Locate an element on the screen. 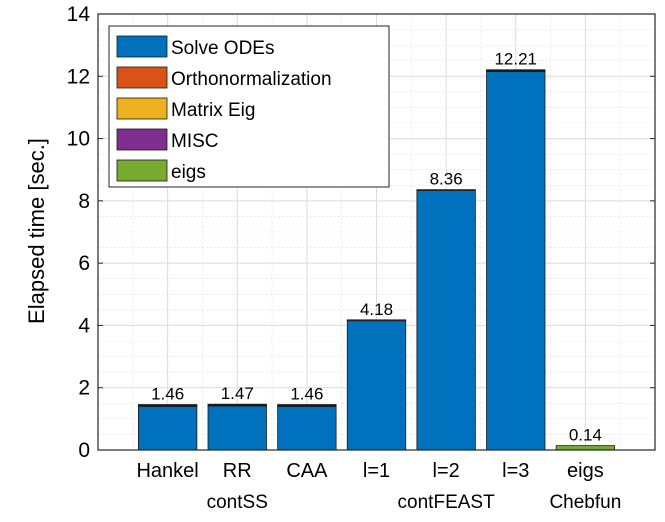 The image size is (665, 522). y-tick-label: 10 is located at coordinates (78, 139).